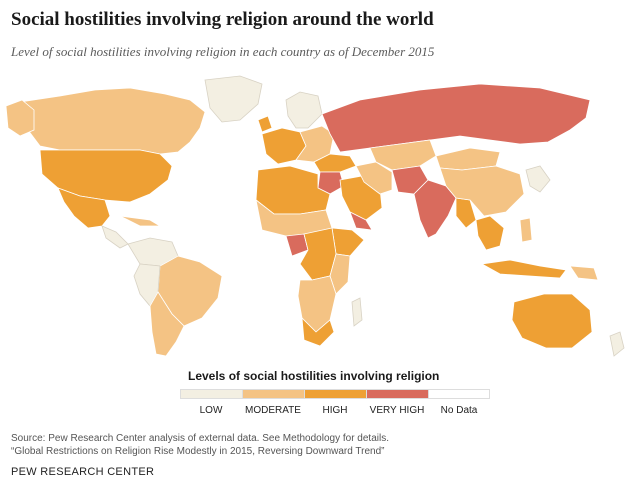 The height and width of the screenshot is (494, 640). What do you see at coordinates (20, 118) in the screenshot?
I see `region-alaska` at bounding box center [20, 118].